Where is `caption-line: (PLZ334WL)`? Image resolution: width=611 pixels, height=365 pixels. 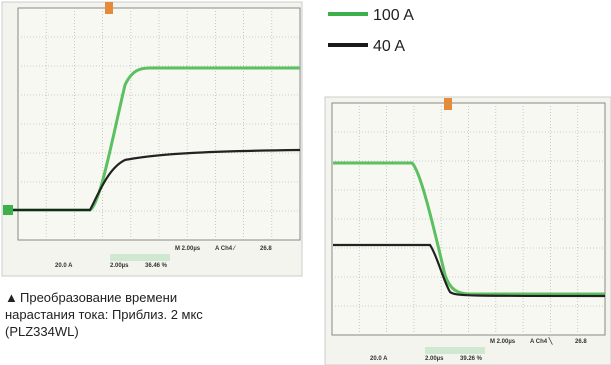
caption-line: (PLZ334WL) is located at coordinates (42, 331).